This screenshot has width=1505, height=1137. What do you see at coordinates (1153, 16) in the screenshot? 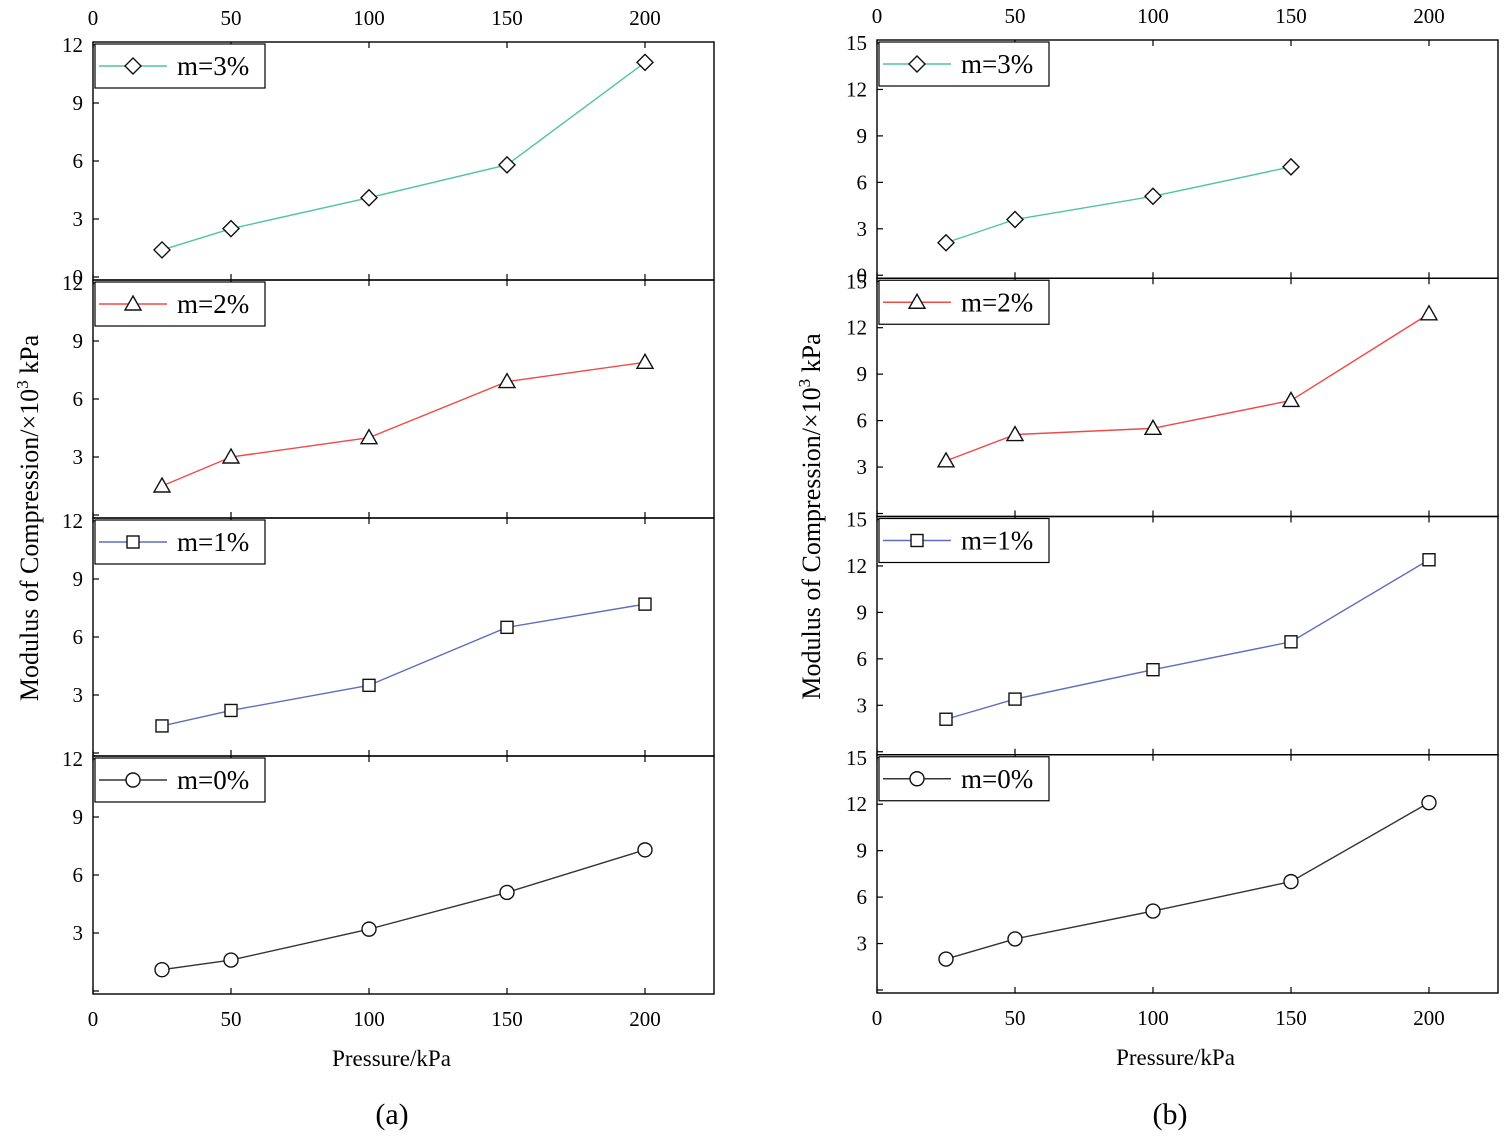
I see `x-tick-label-top: 100` at bounding box center [1153, 16].